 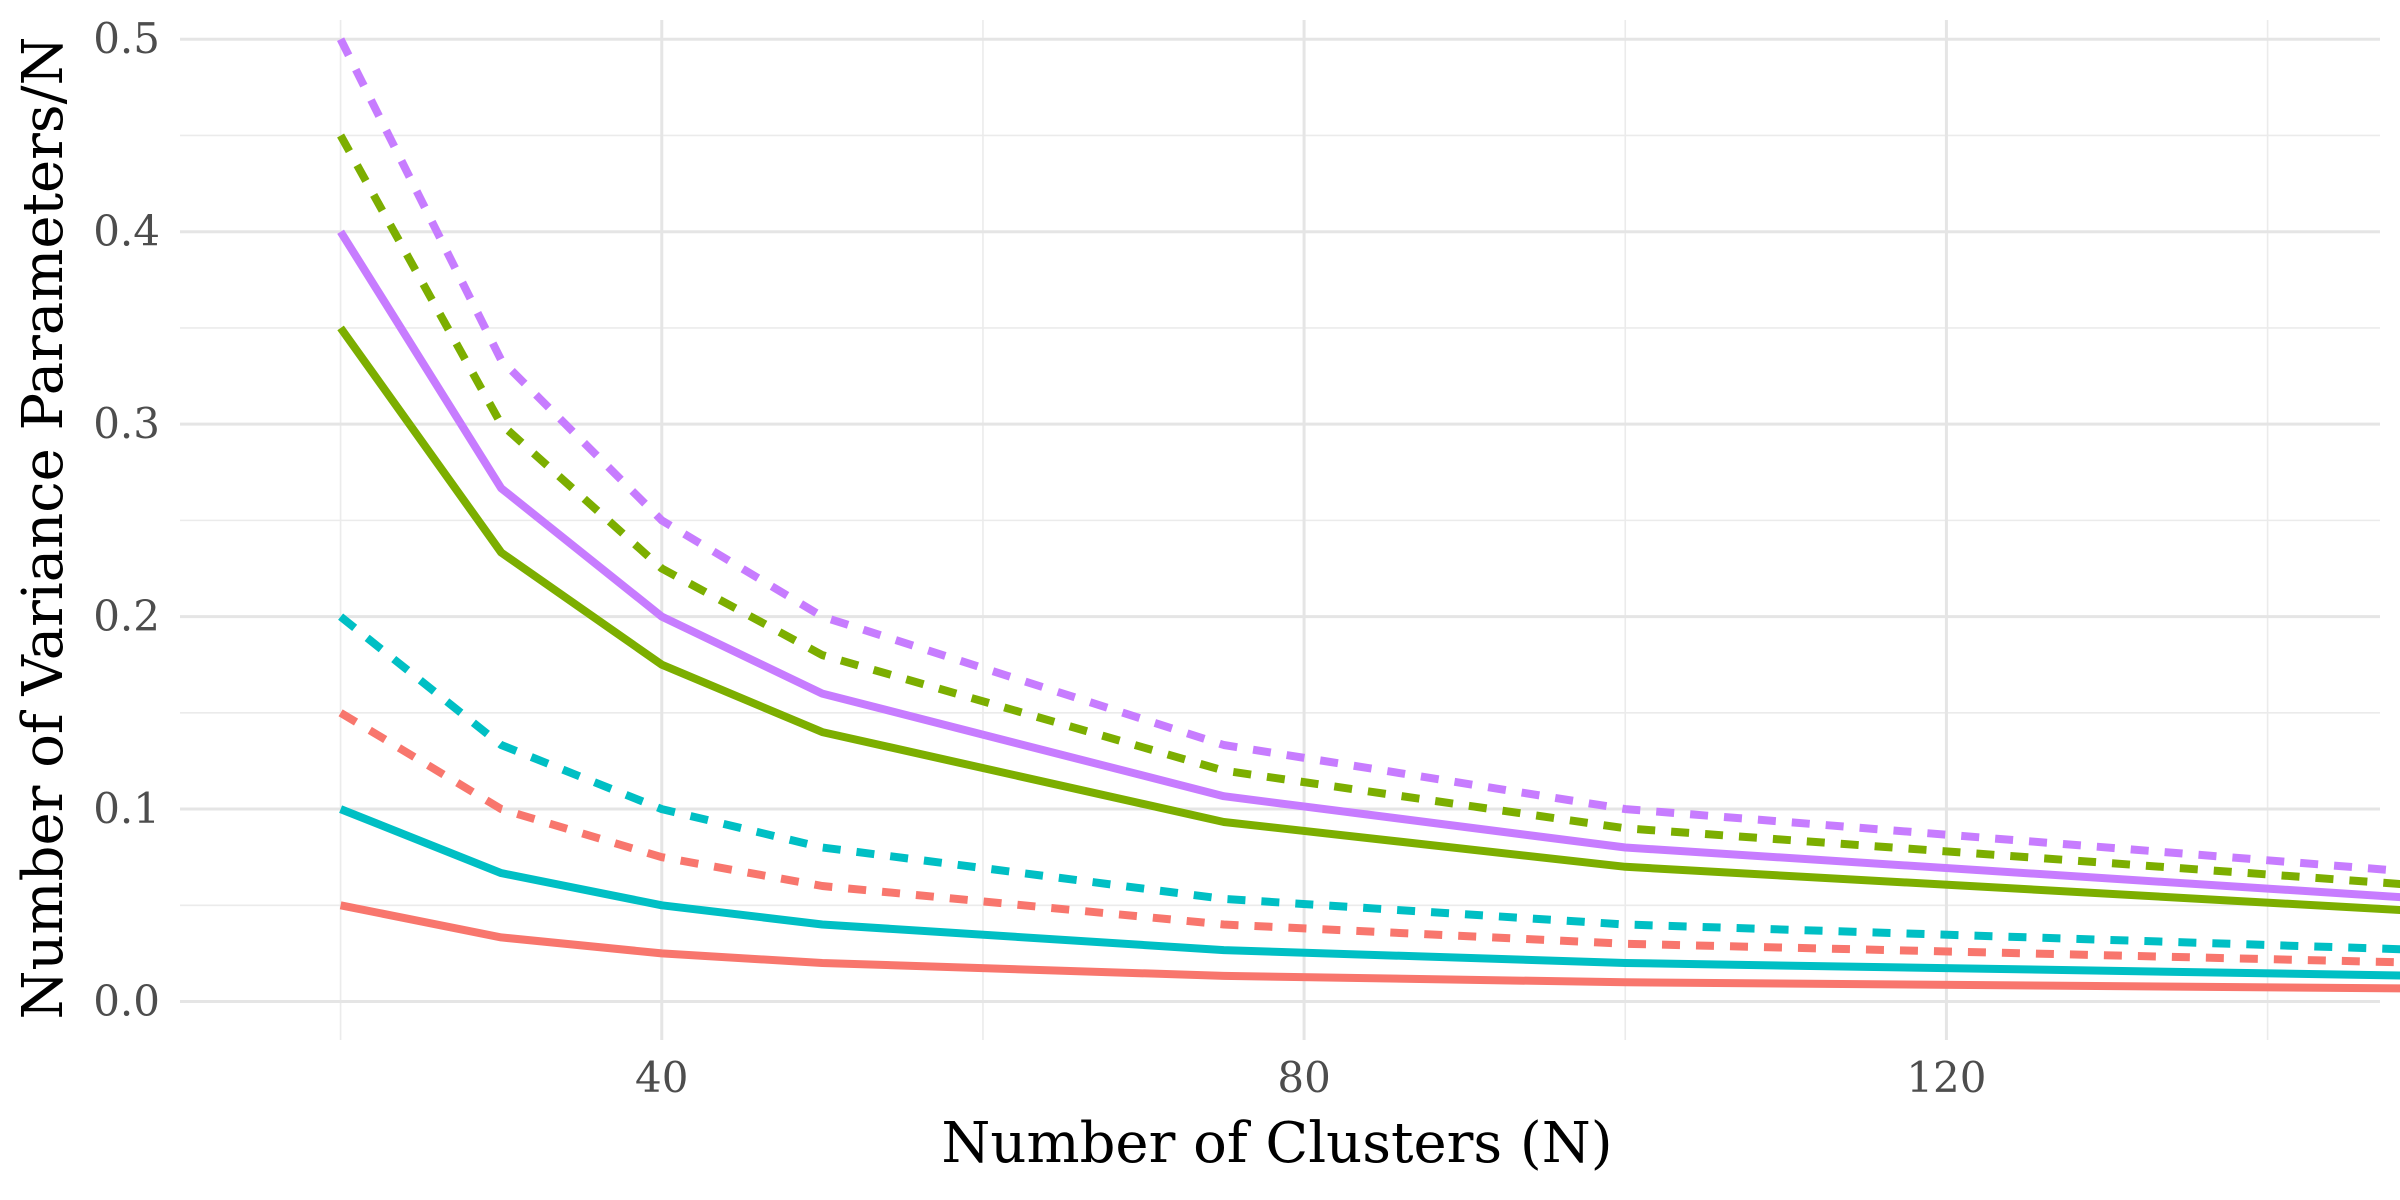 What do you see at coordinates (126, 1001) in the screenshot?
I see `y-tick-label: 0.0` at bounding box center [126, 1001].